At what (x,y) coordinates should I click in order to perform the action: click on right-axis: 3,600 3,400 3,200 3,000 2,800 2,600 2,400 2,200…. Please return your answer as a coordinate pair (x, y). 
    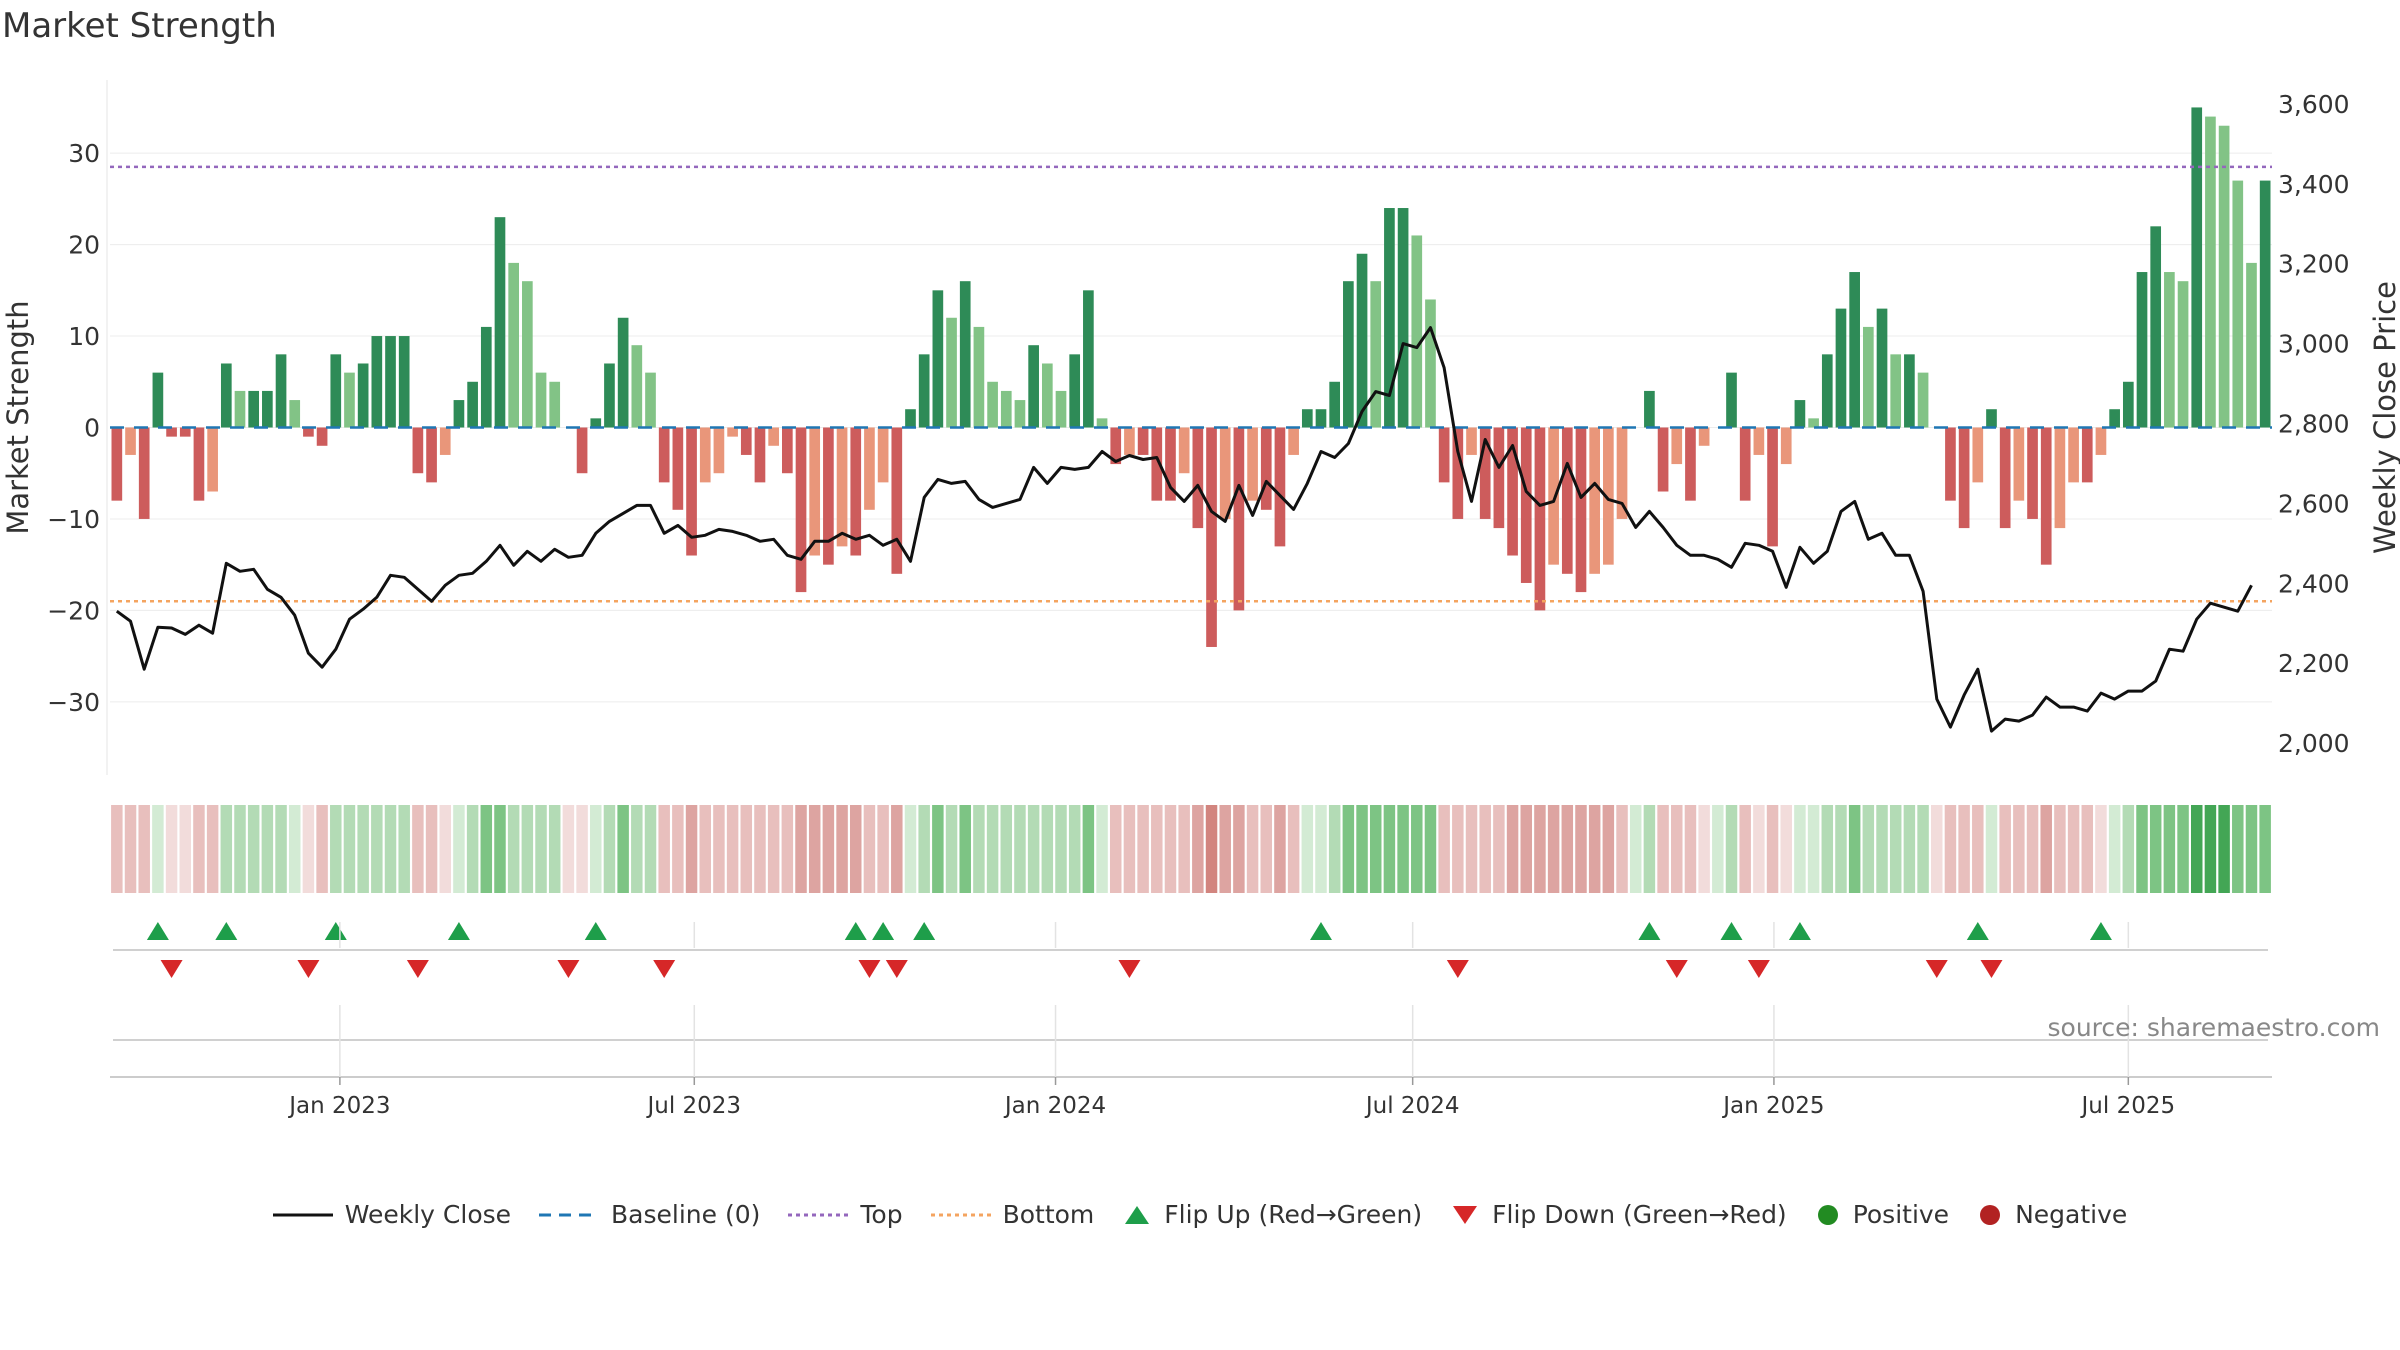
    Looking at the image, I should click on (2339, 424).